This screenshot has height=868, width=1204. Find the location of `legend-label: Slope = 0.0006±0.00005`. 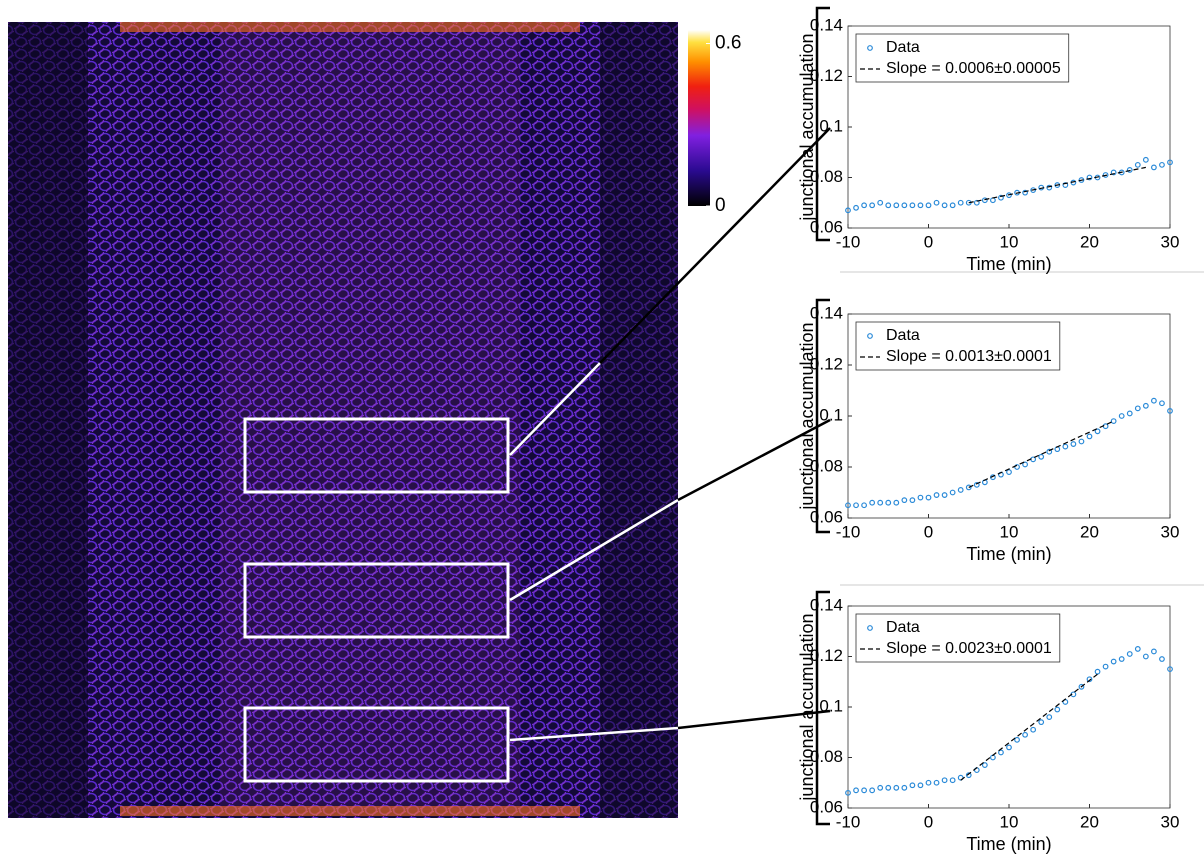

legend-label: Slope = 0.0006±0.00005 is located at coordinates (973, 68).